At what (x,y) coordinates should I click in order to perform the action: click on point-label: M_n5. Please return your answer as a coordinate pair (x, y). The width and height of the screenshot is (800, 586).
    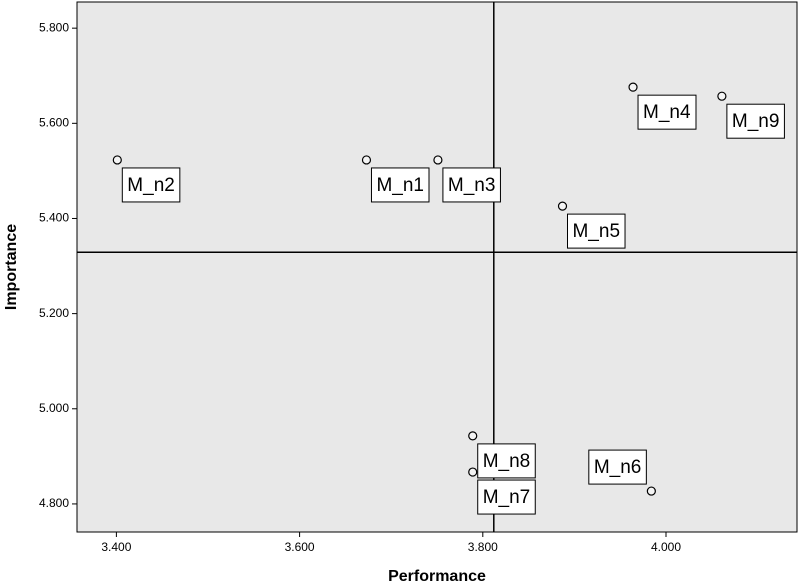
    Looking at the image, I should click on (596, 231).